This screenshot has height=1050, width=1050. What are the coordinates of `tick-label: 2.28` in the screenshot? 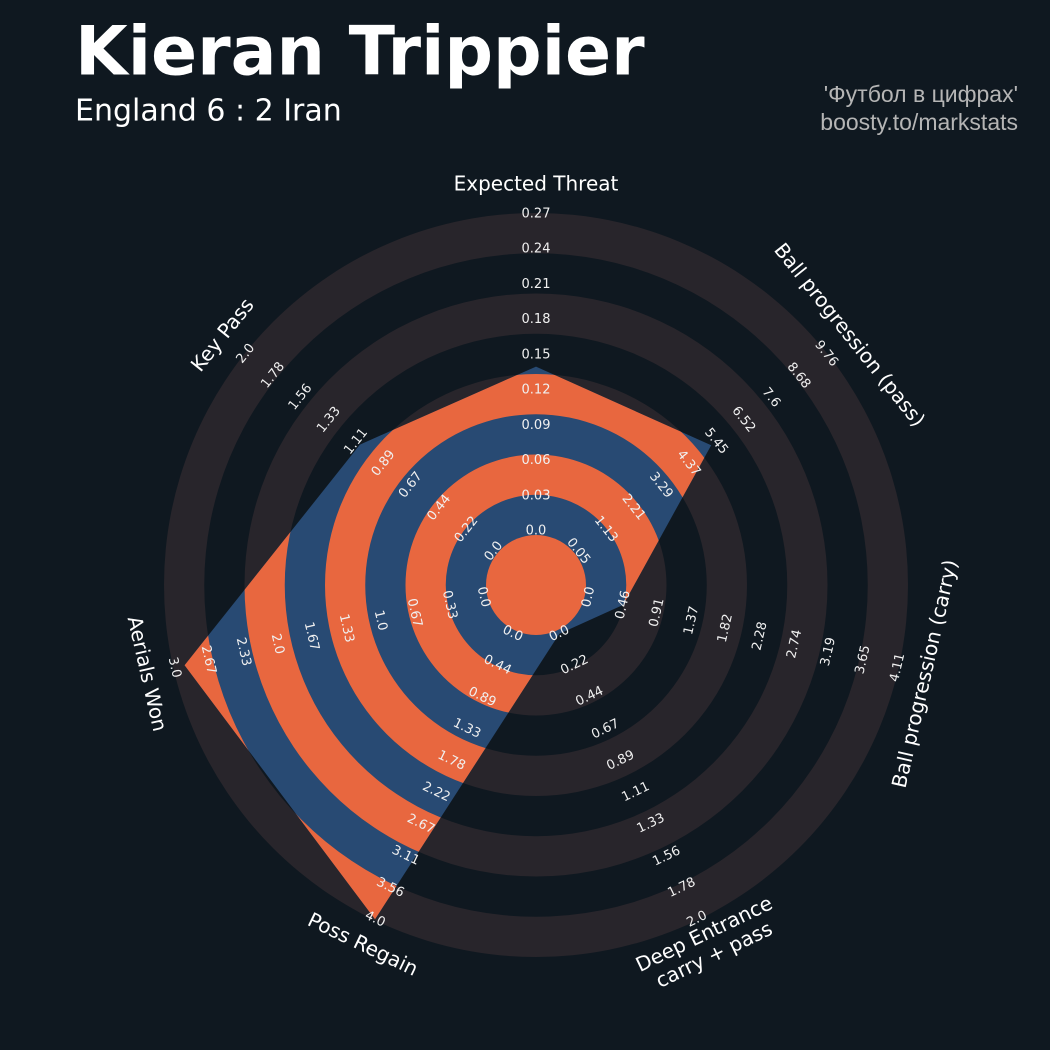 It's located at (760, 636).